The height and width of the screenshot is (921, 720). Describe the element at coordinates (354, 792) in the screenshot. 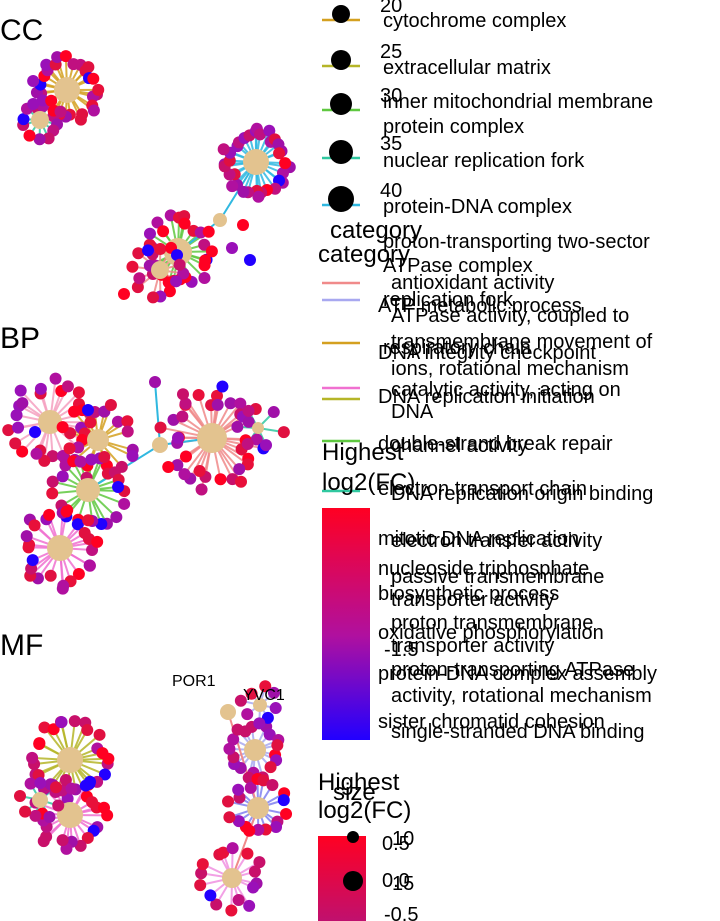

I see `size-legend-title: size` at that location.